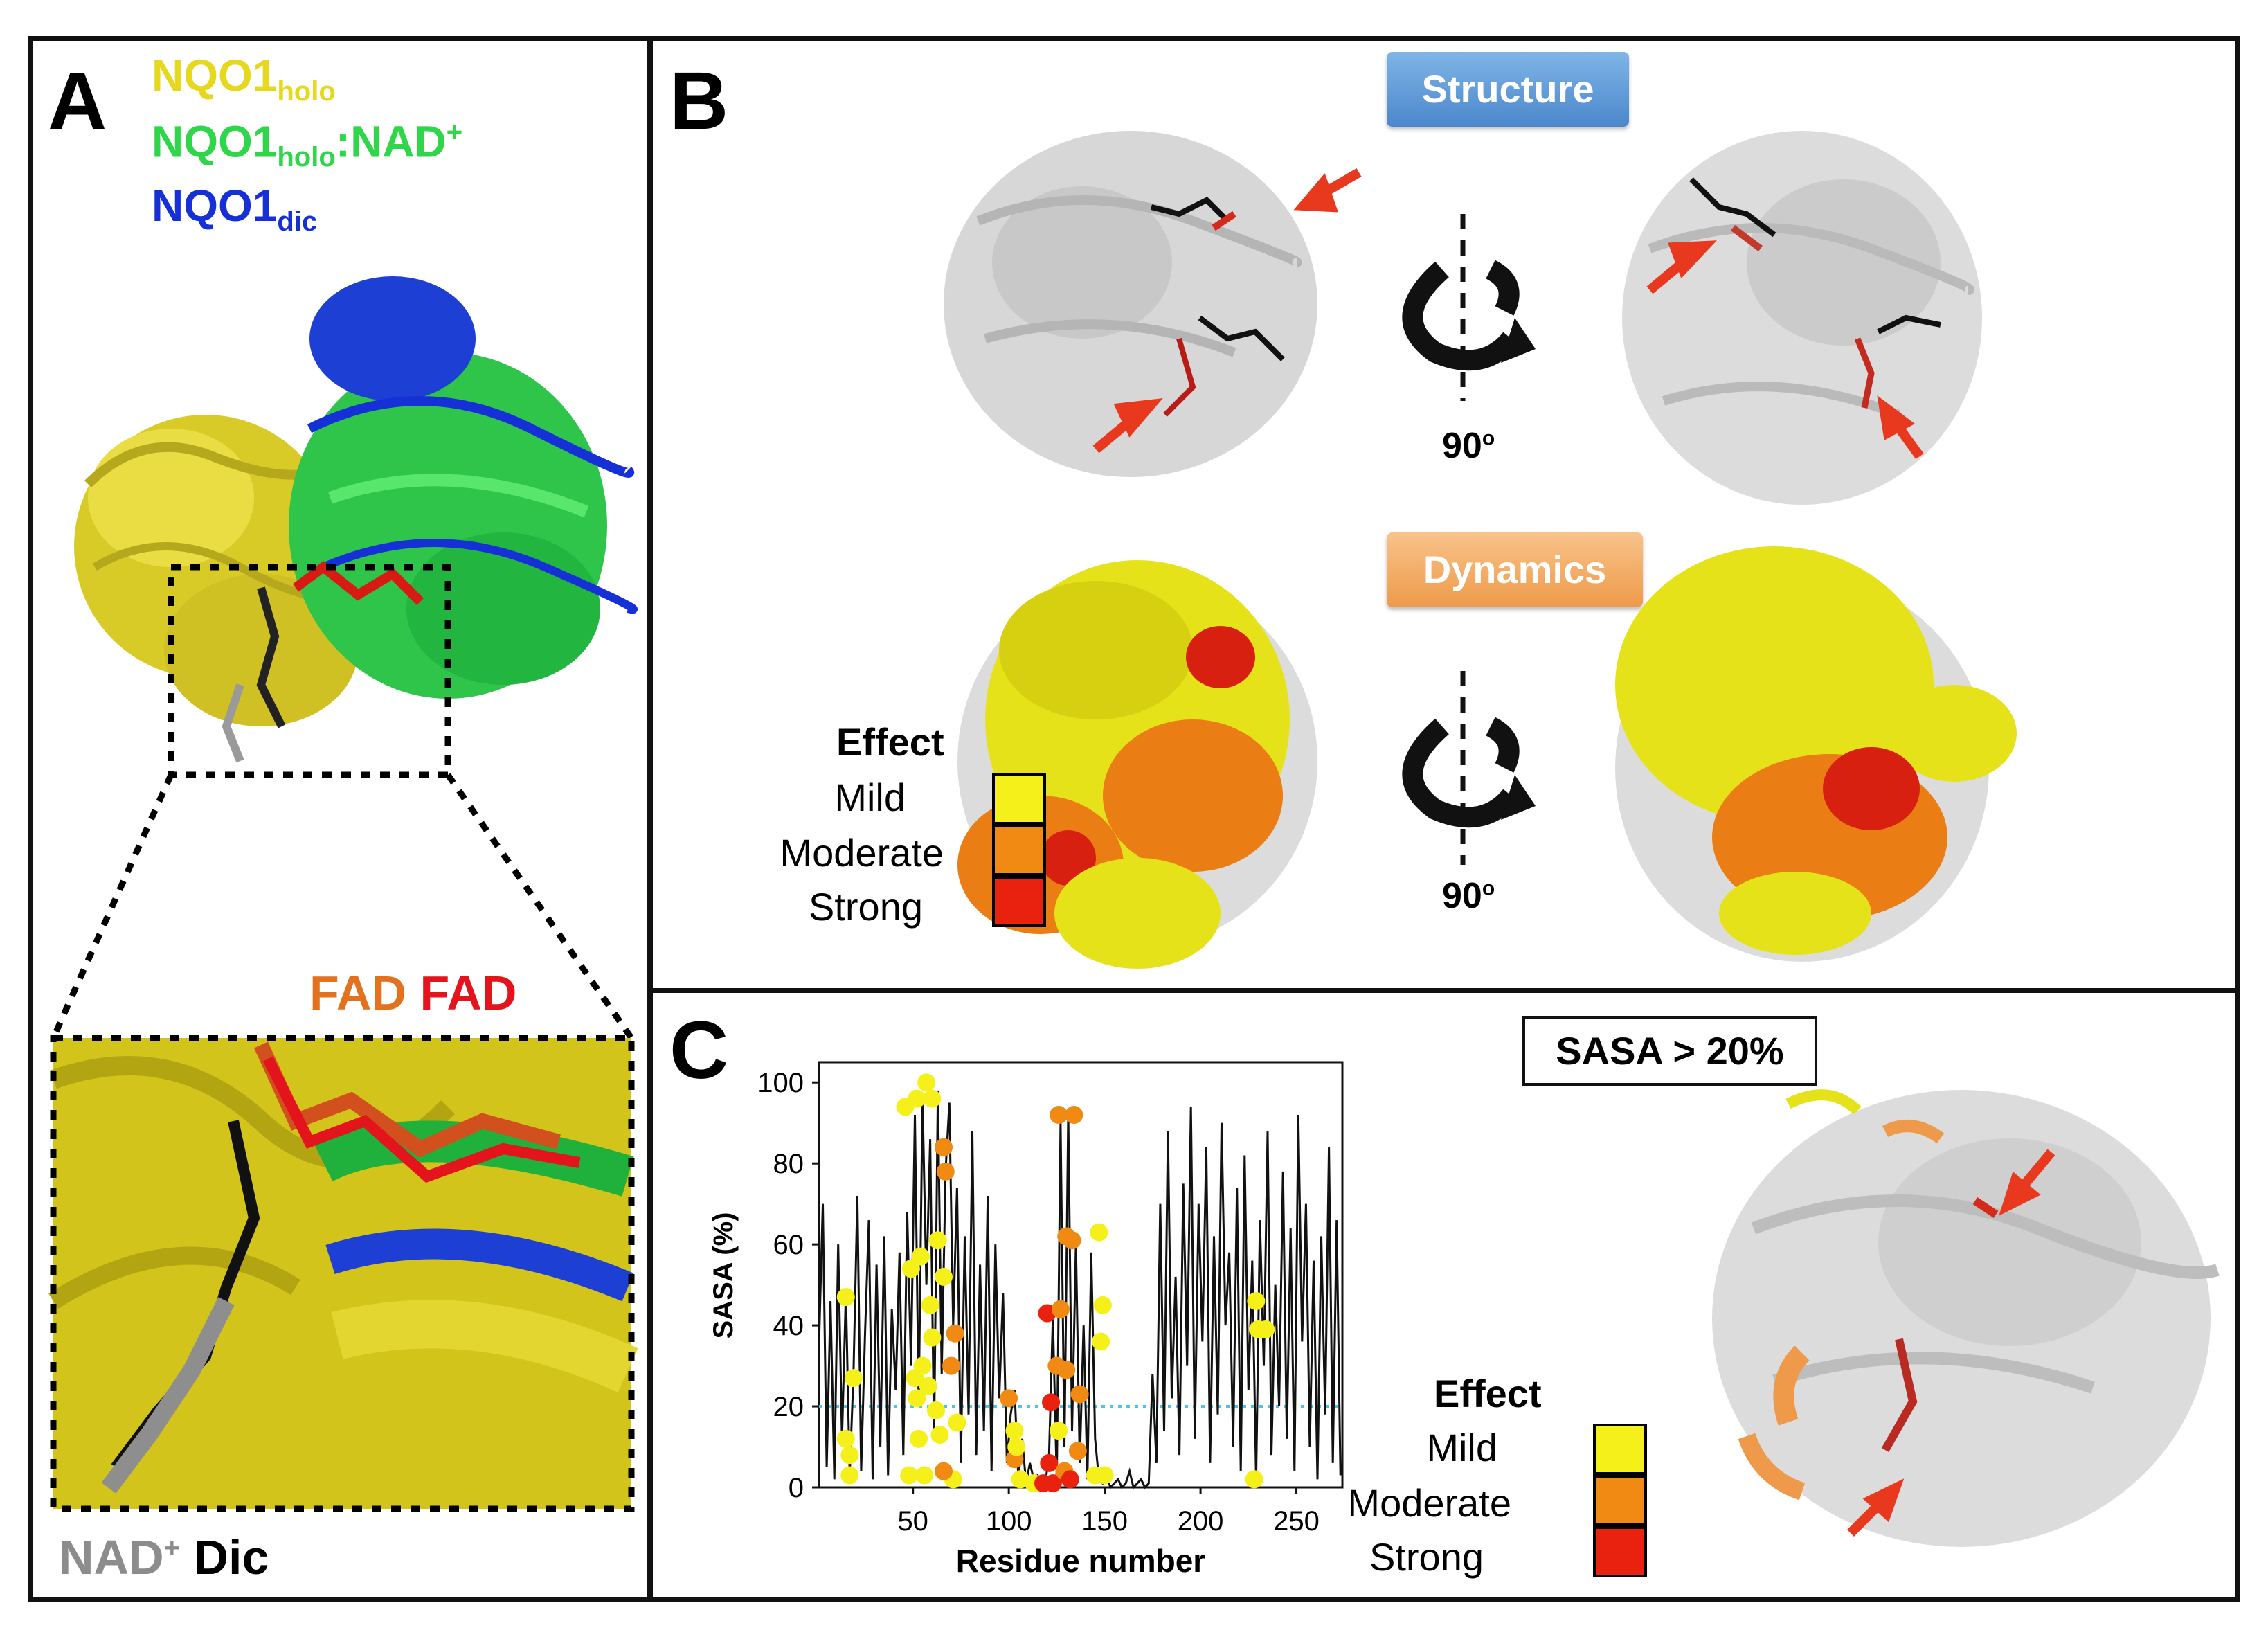 The height and width of the screenshot is (1630, 2268). I want to click on y-tick-label: 60, so click(788, 1245).